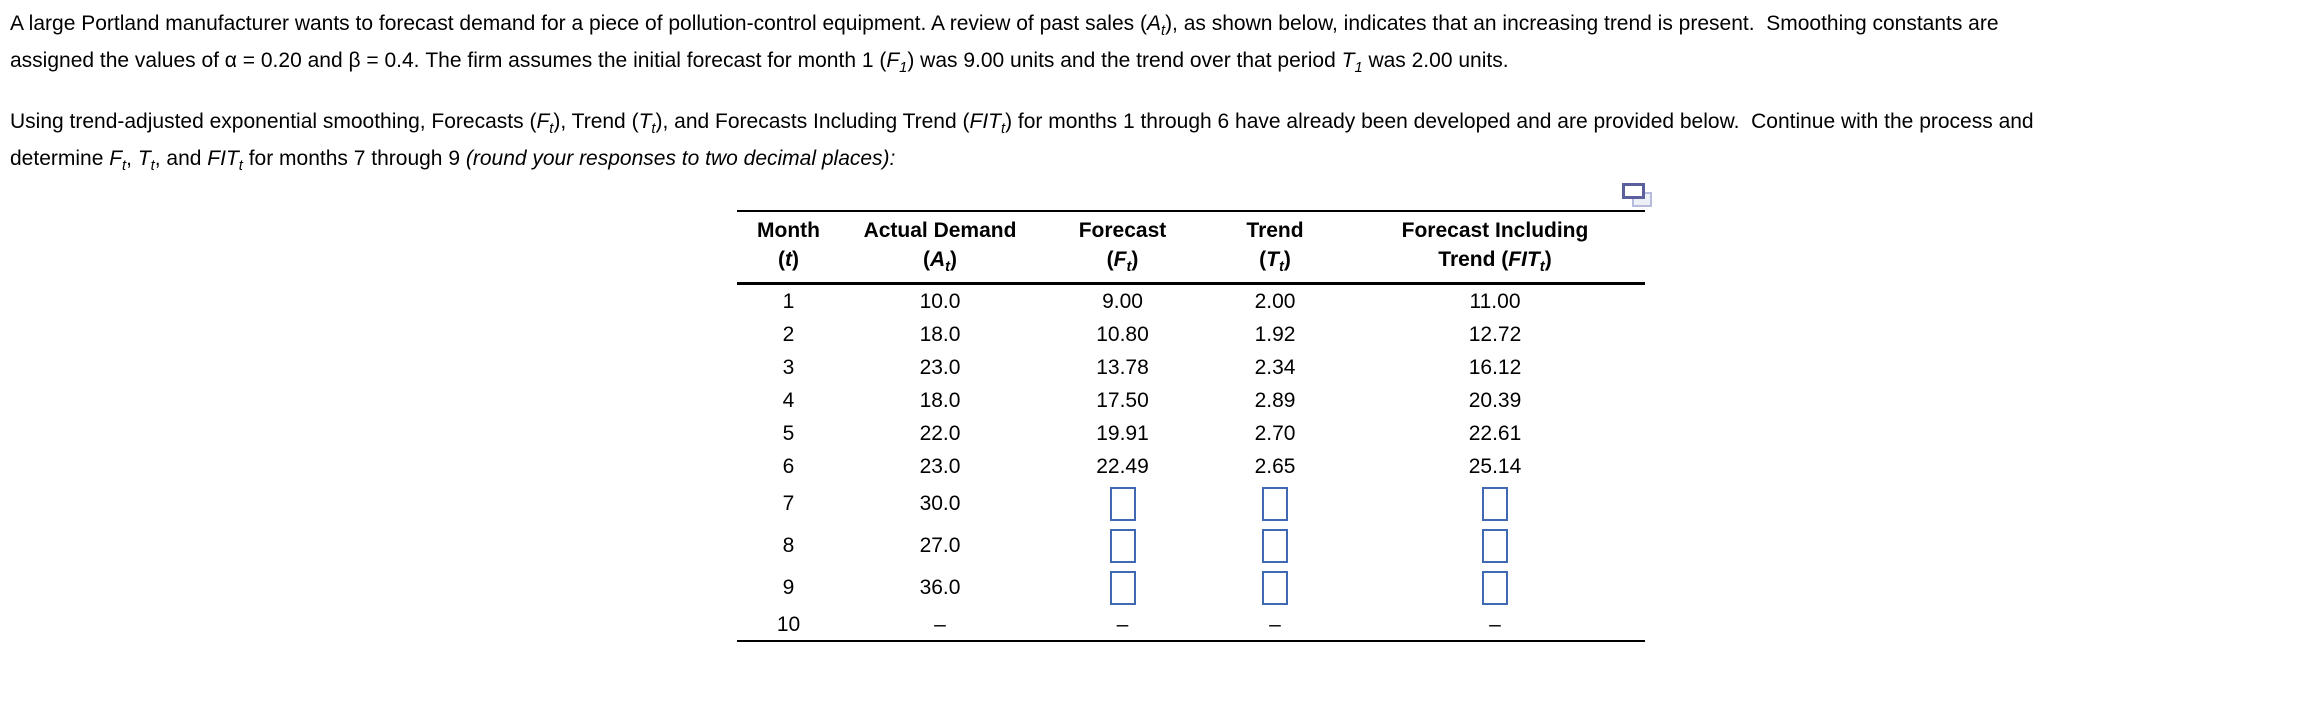  Describe the element at coordinates (788, 301) in the screenshot. I see `cell-month: 1` at that location.